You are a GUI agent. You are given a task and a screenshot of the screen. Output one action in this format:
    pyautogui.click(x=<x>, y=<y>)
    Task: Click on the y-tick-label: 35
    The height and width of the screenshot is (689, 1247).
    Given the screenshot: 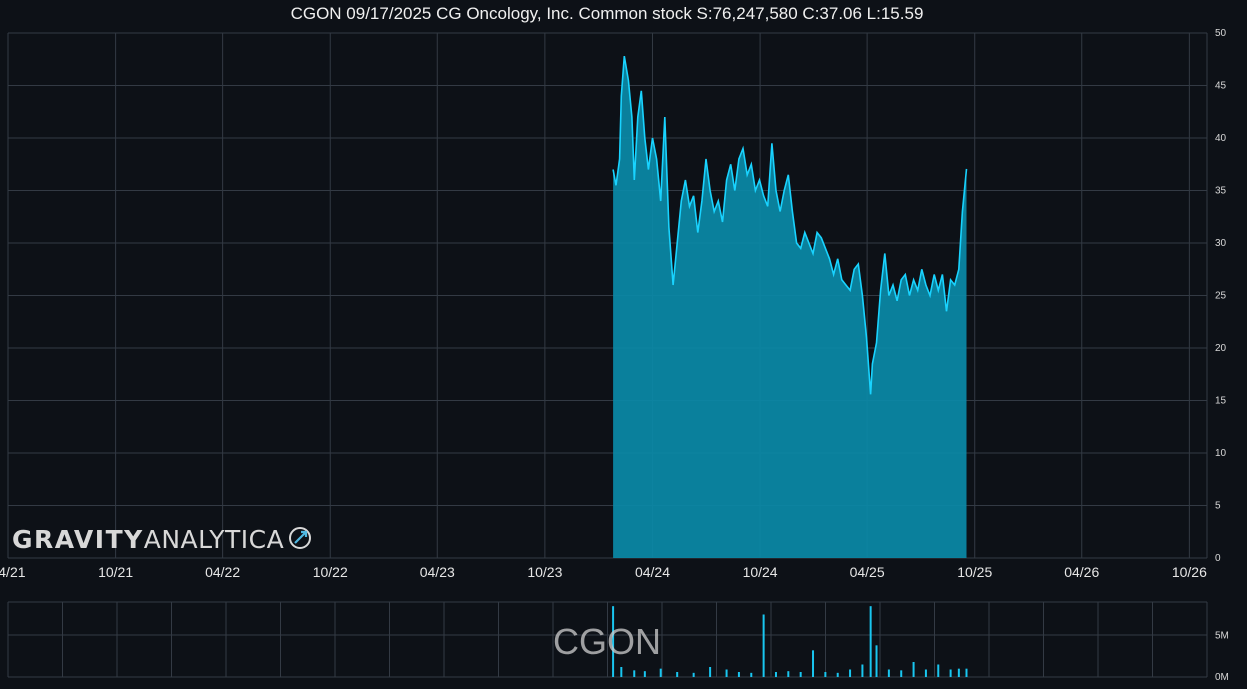 What is the action you would take?
    pyautogui.click(x=1221, y=191)
    